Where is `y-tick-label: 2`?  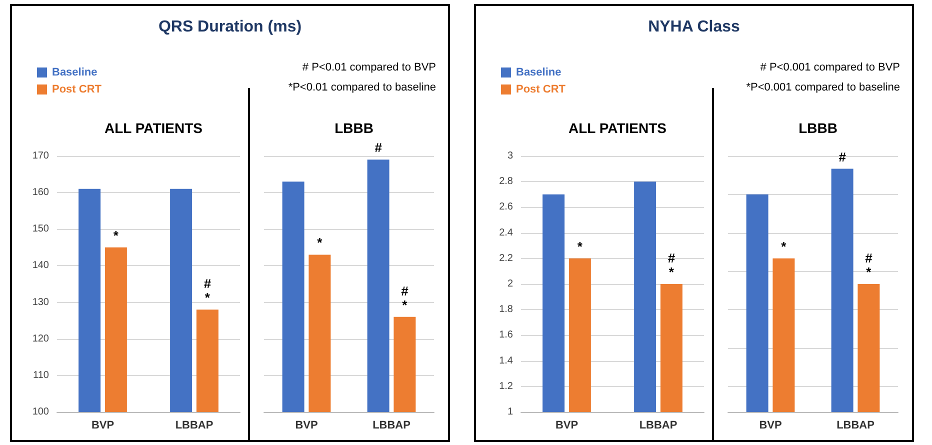 y-tick-label: 2 is located at coordinates (510, 284).